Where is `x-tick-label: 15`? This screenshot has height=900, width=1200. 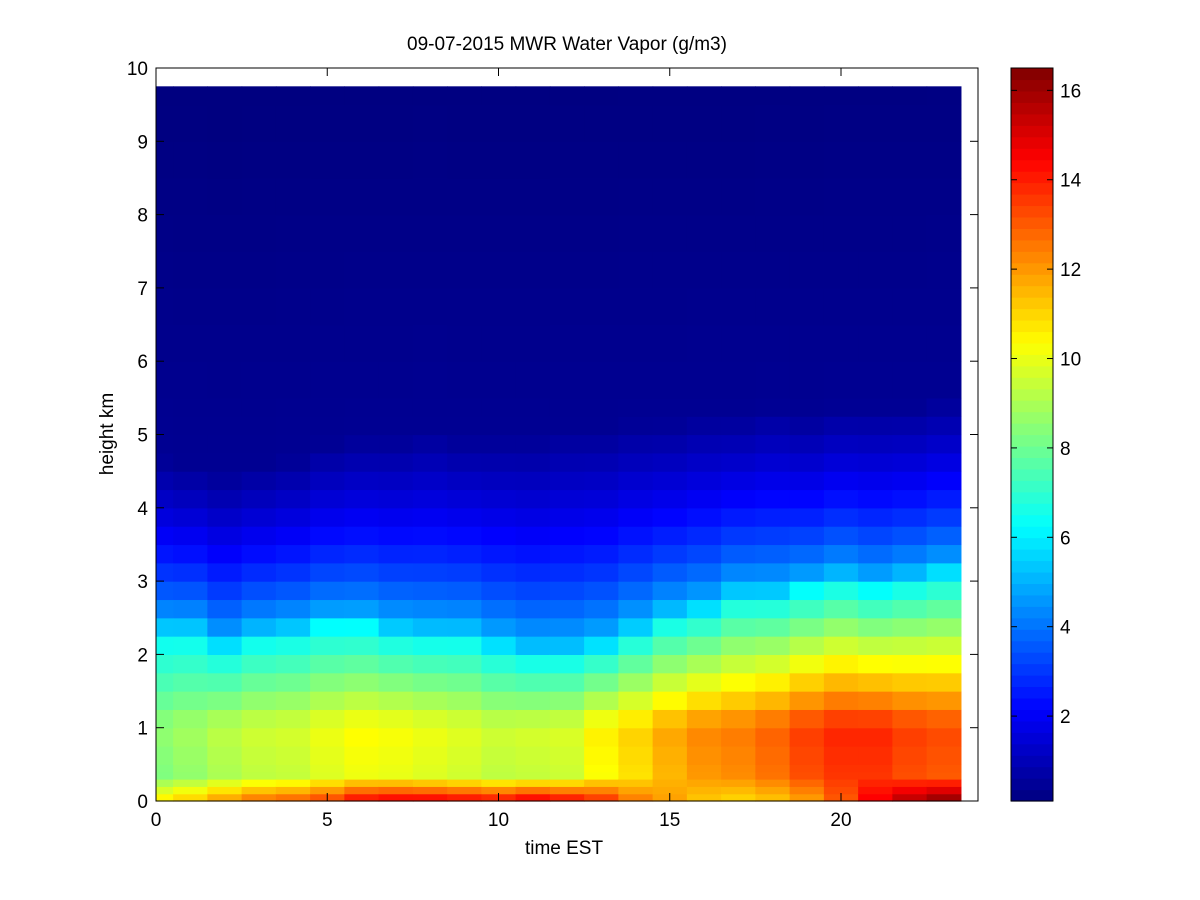
x-tick-label: 15 is located at coordinates (669, 820).